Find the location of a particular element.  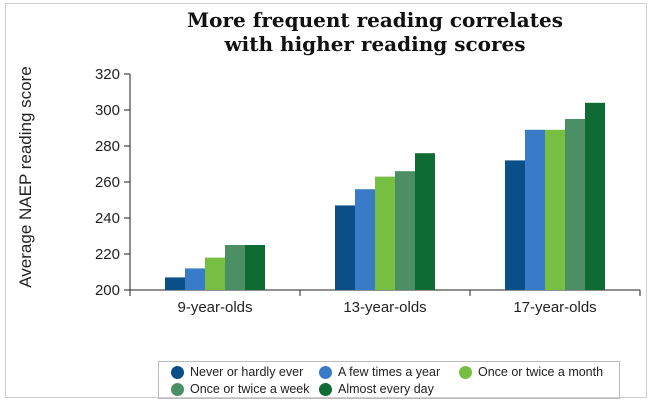

y-tick-label-5: 300 is located at coordinates (107, 110).